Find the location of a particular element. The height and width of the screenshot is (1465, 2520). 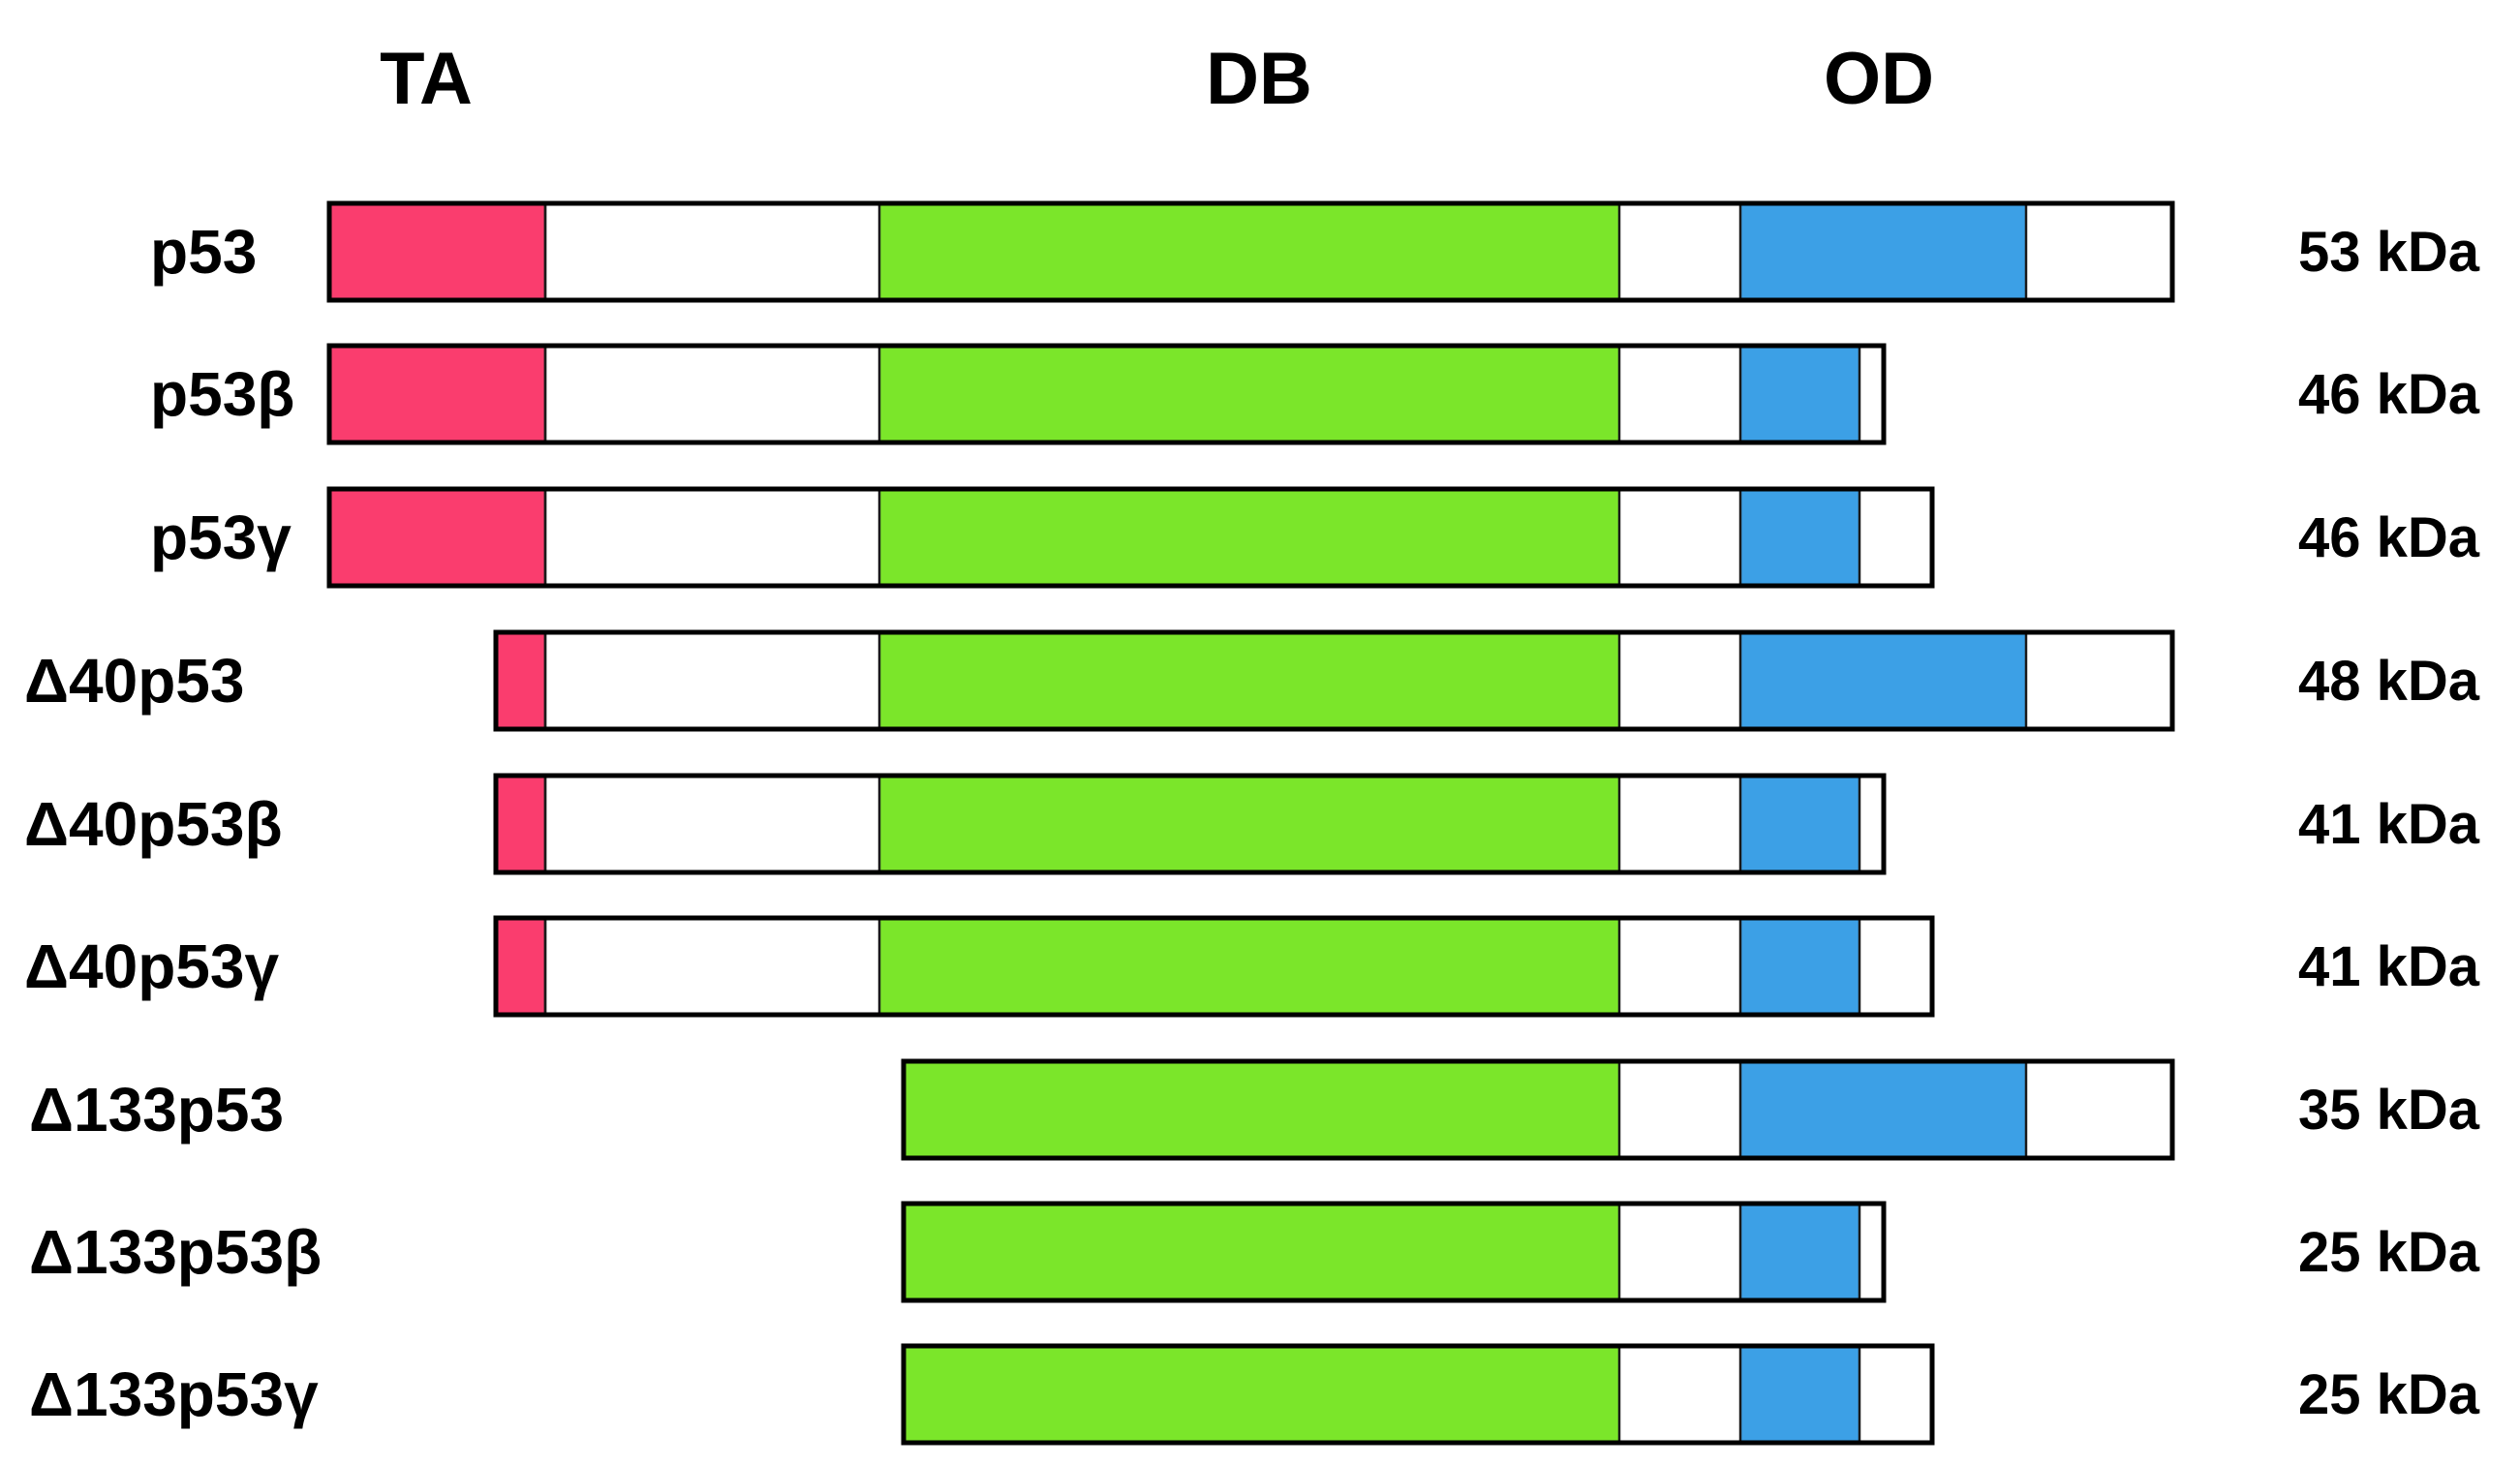

isoform-row-p53: p53 53 kDa is located at coordinates (1315, 251).